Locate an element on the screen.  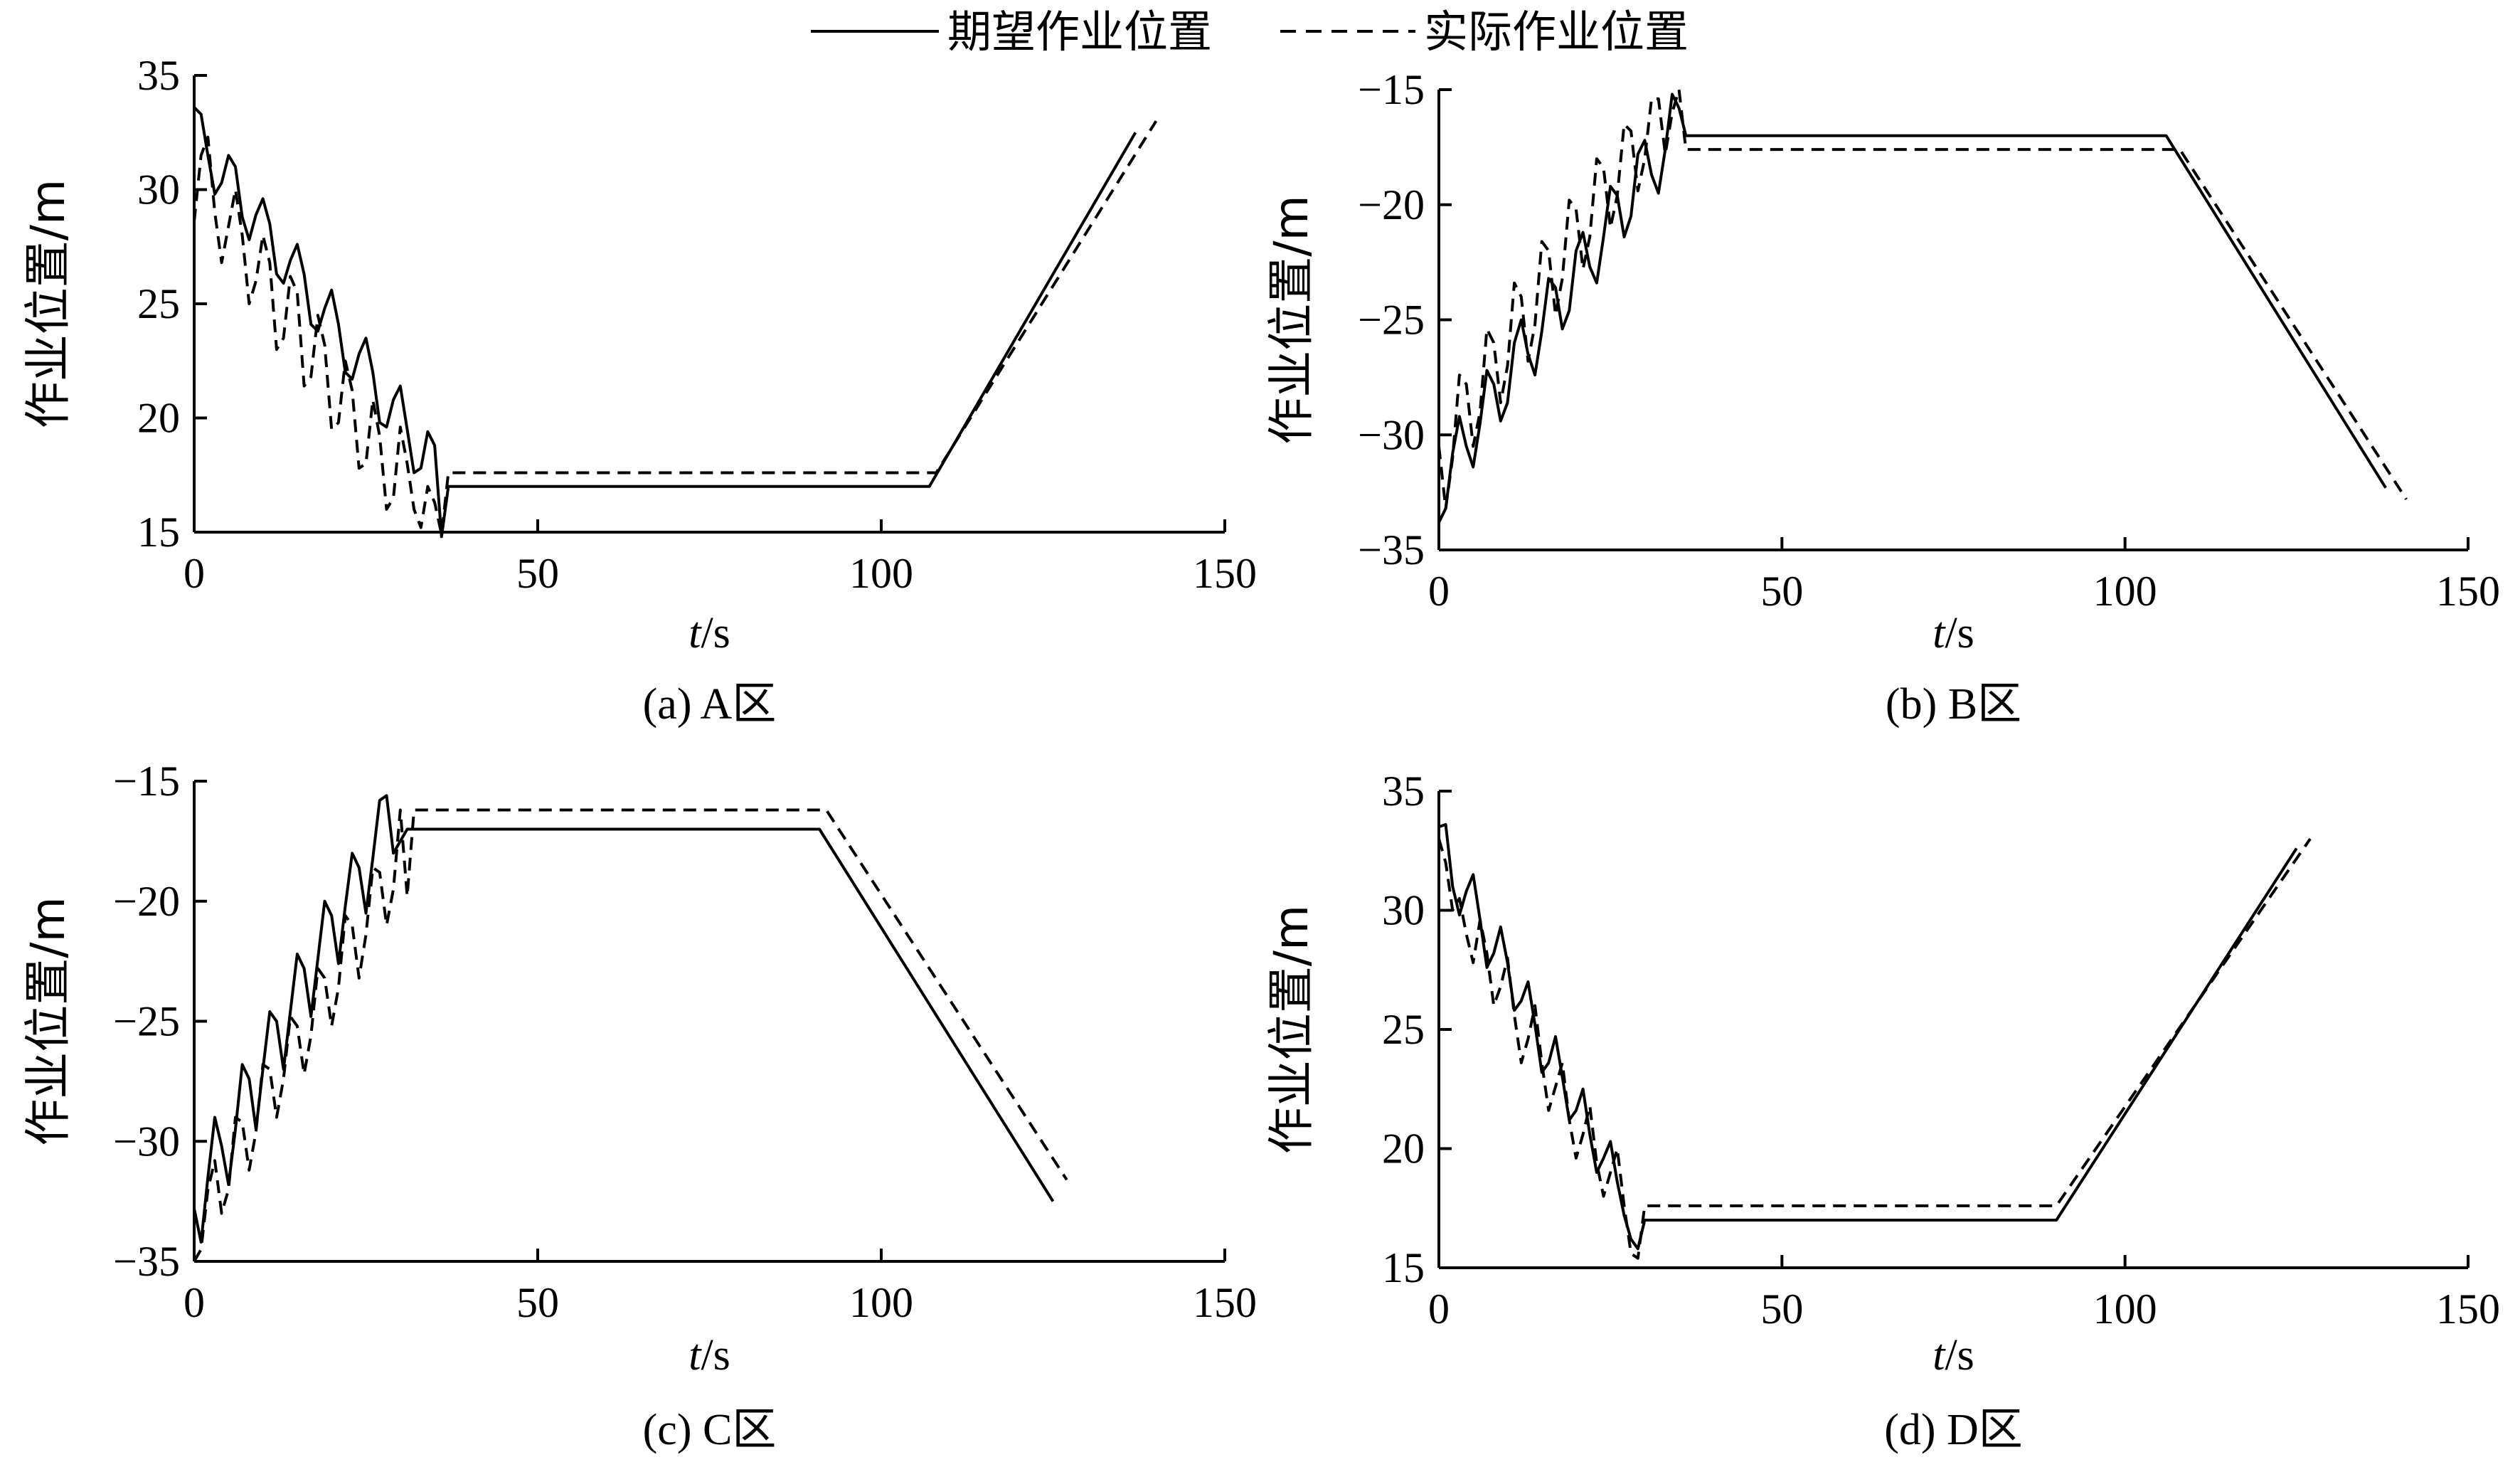
legend: 期望作业位置 实际作业位置 is located at coordinates (1250, 32).